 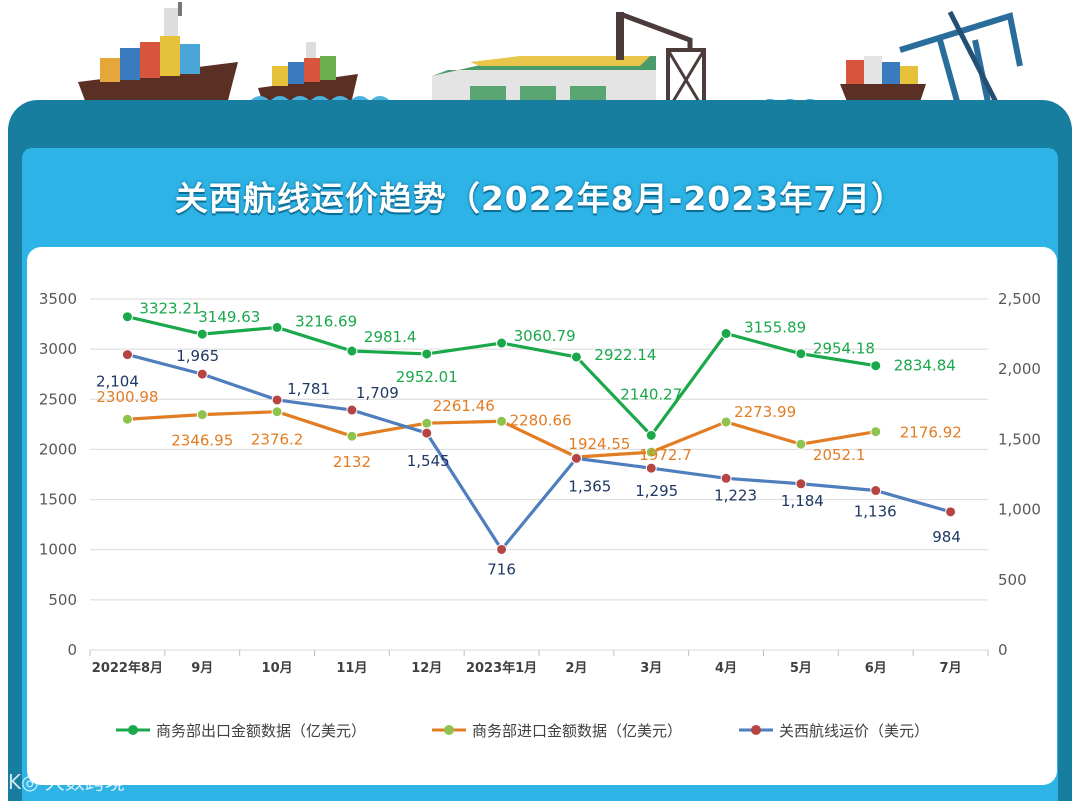 What do you see at coordinates (62, 600) in the screenshot?
I see `y-left-tick-label: 500` at bounding box center [62, 600].